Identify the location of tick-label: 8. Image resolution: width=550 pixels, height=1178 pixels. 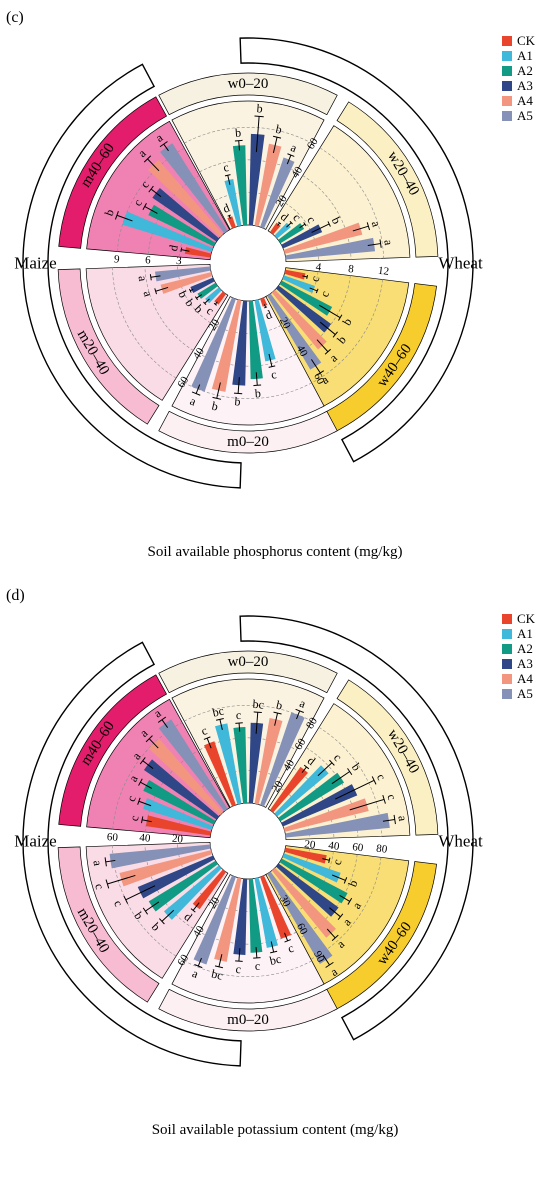
(350, 269).